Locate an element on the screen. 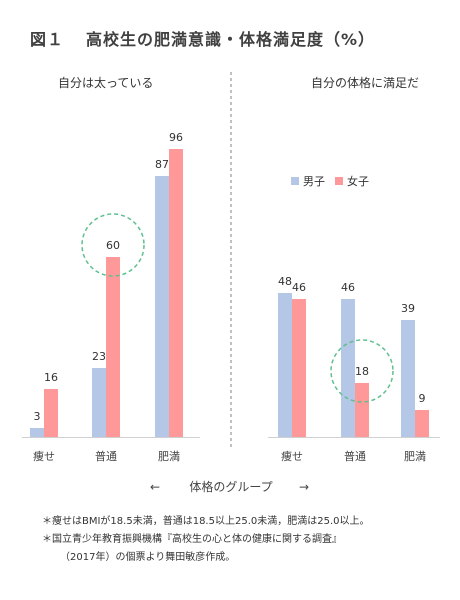  data-label-1-男子-普通: 23 is located at coordinates (99, 356).